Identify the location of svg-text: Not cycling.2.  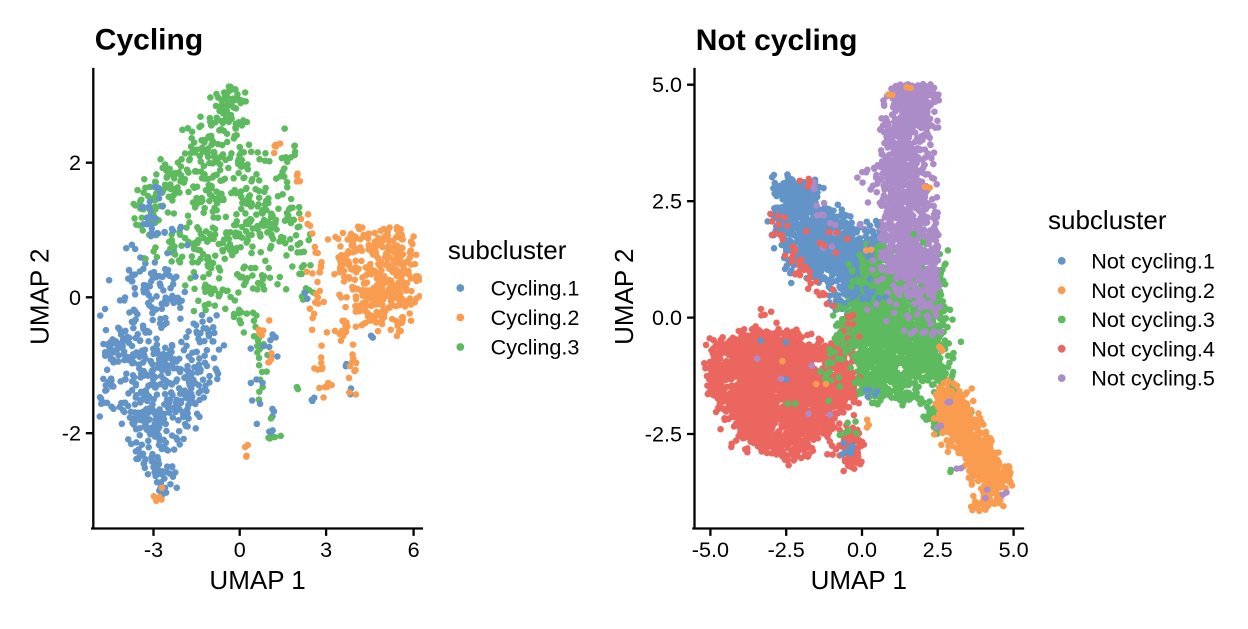
(1153, 290).